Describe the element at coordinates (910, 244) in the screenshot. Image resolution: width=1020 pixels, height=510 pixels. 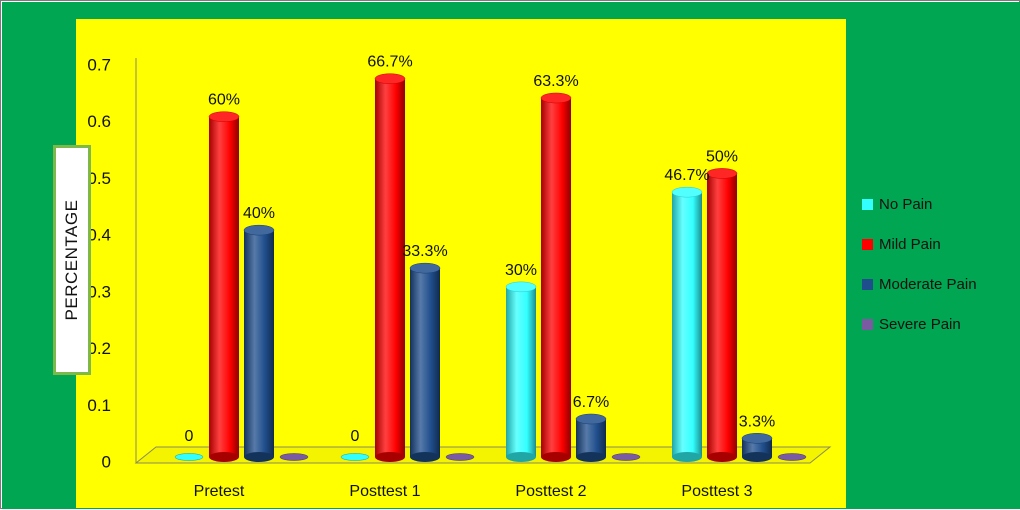
I see `legend-label: Mild Pain` at that location.